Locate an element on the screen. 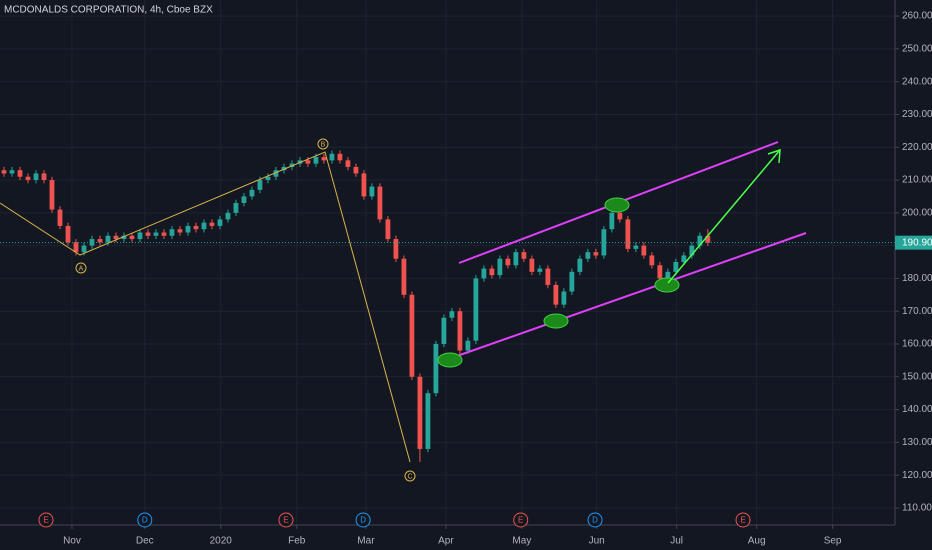 The image size is (932, 550). x-tick-label: Jul is located at coordinates (676, 541).